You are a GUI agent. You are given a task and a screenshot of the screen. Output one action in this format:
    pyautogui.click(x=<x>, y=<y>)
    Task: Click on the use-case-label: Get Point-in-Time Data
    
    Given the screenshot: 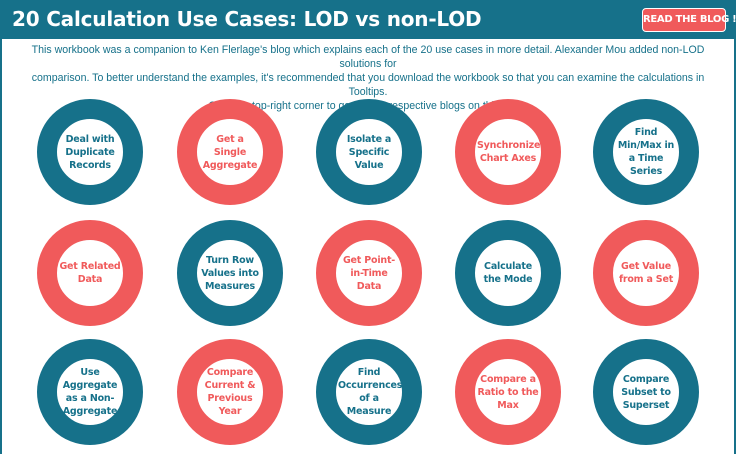 What is the action you would take?
    pyautogui.click(x=369, y=273)
    